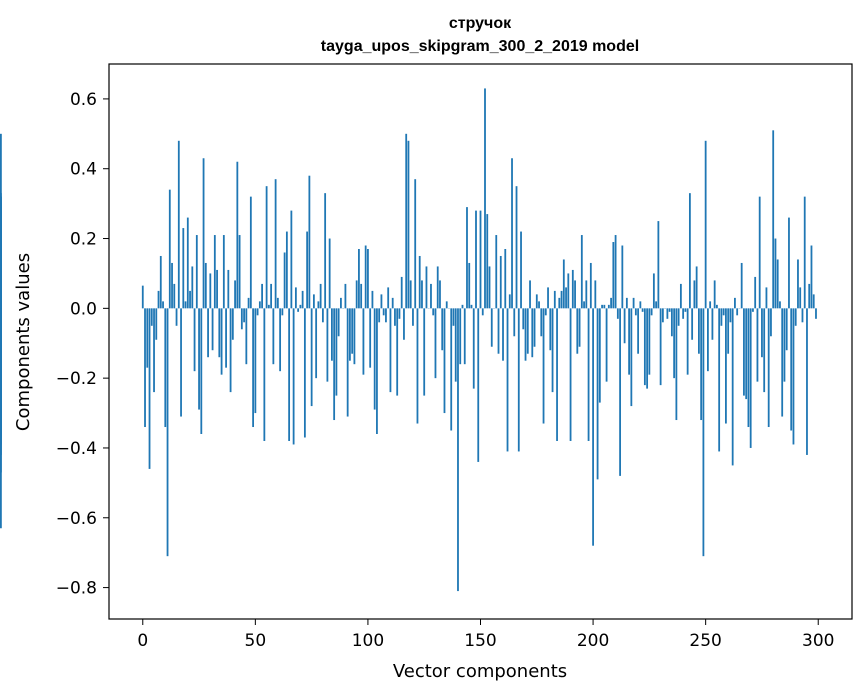 The height and width of the screenshot is (696, 867). I want to click on y-tick-label: −0.4, so click(76, 449).